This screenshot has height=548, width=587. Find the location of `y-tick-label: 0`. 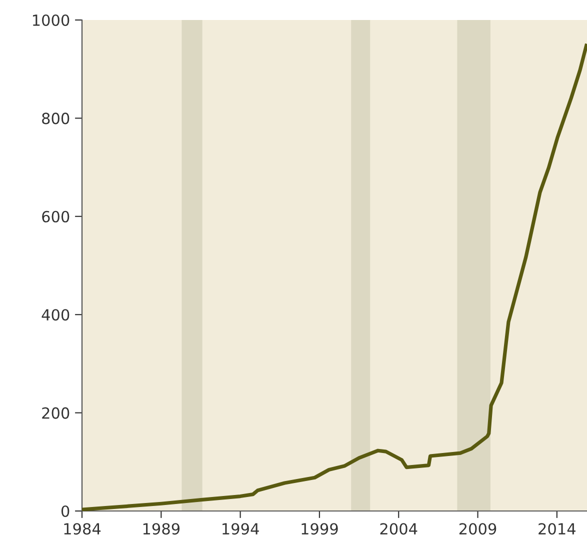

y-tick-label: 0 is located at coordinates (65, 511).